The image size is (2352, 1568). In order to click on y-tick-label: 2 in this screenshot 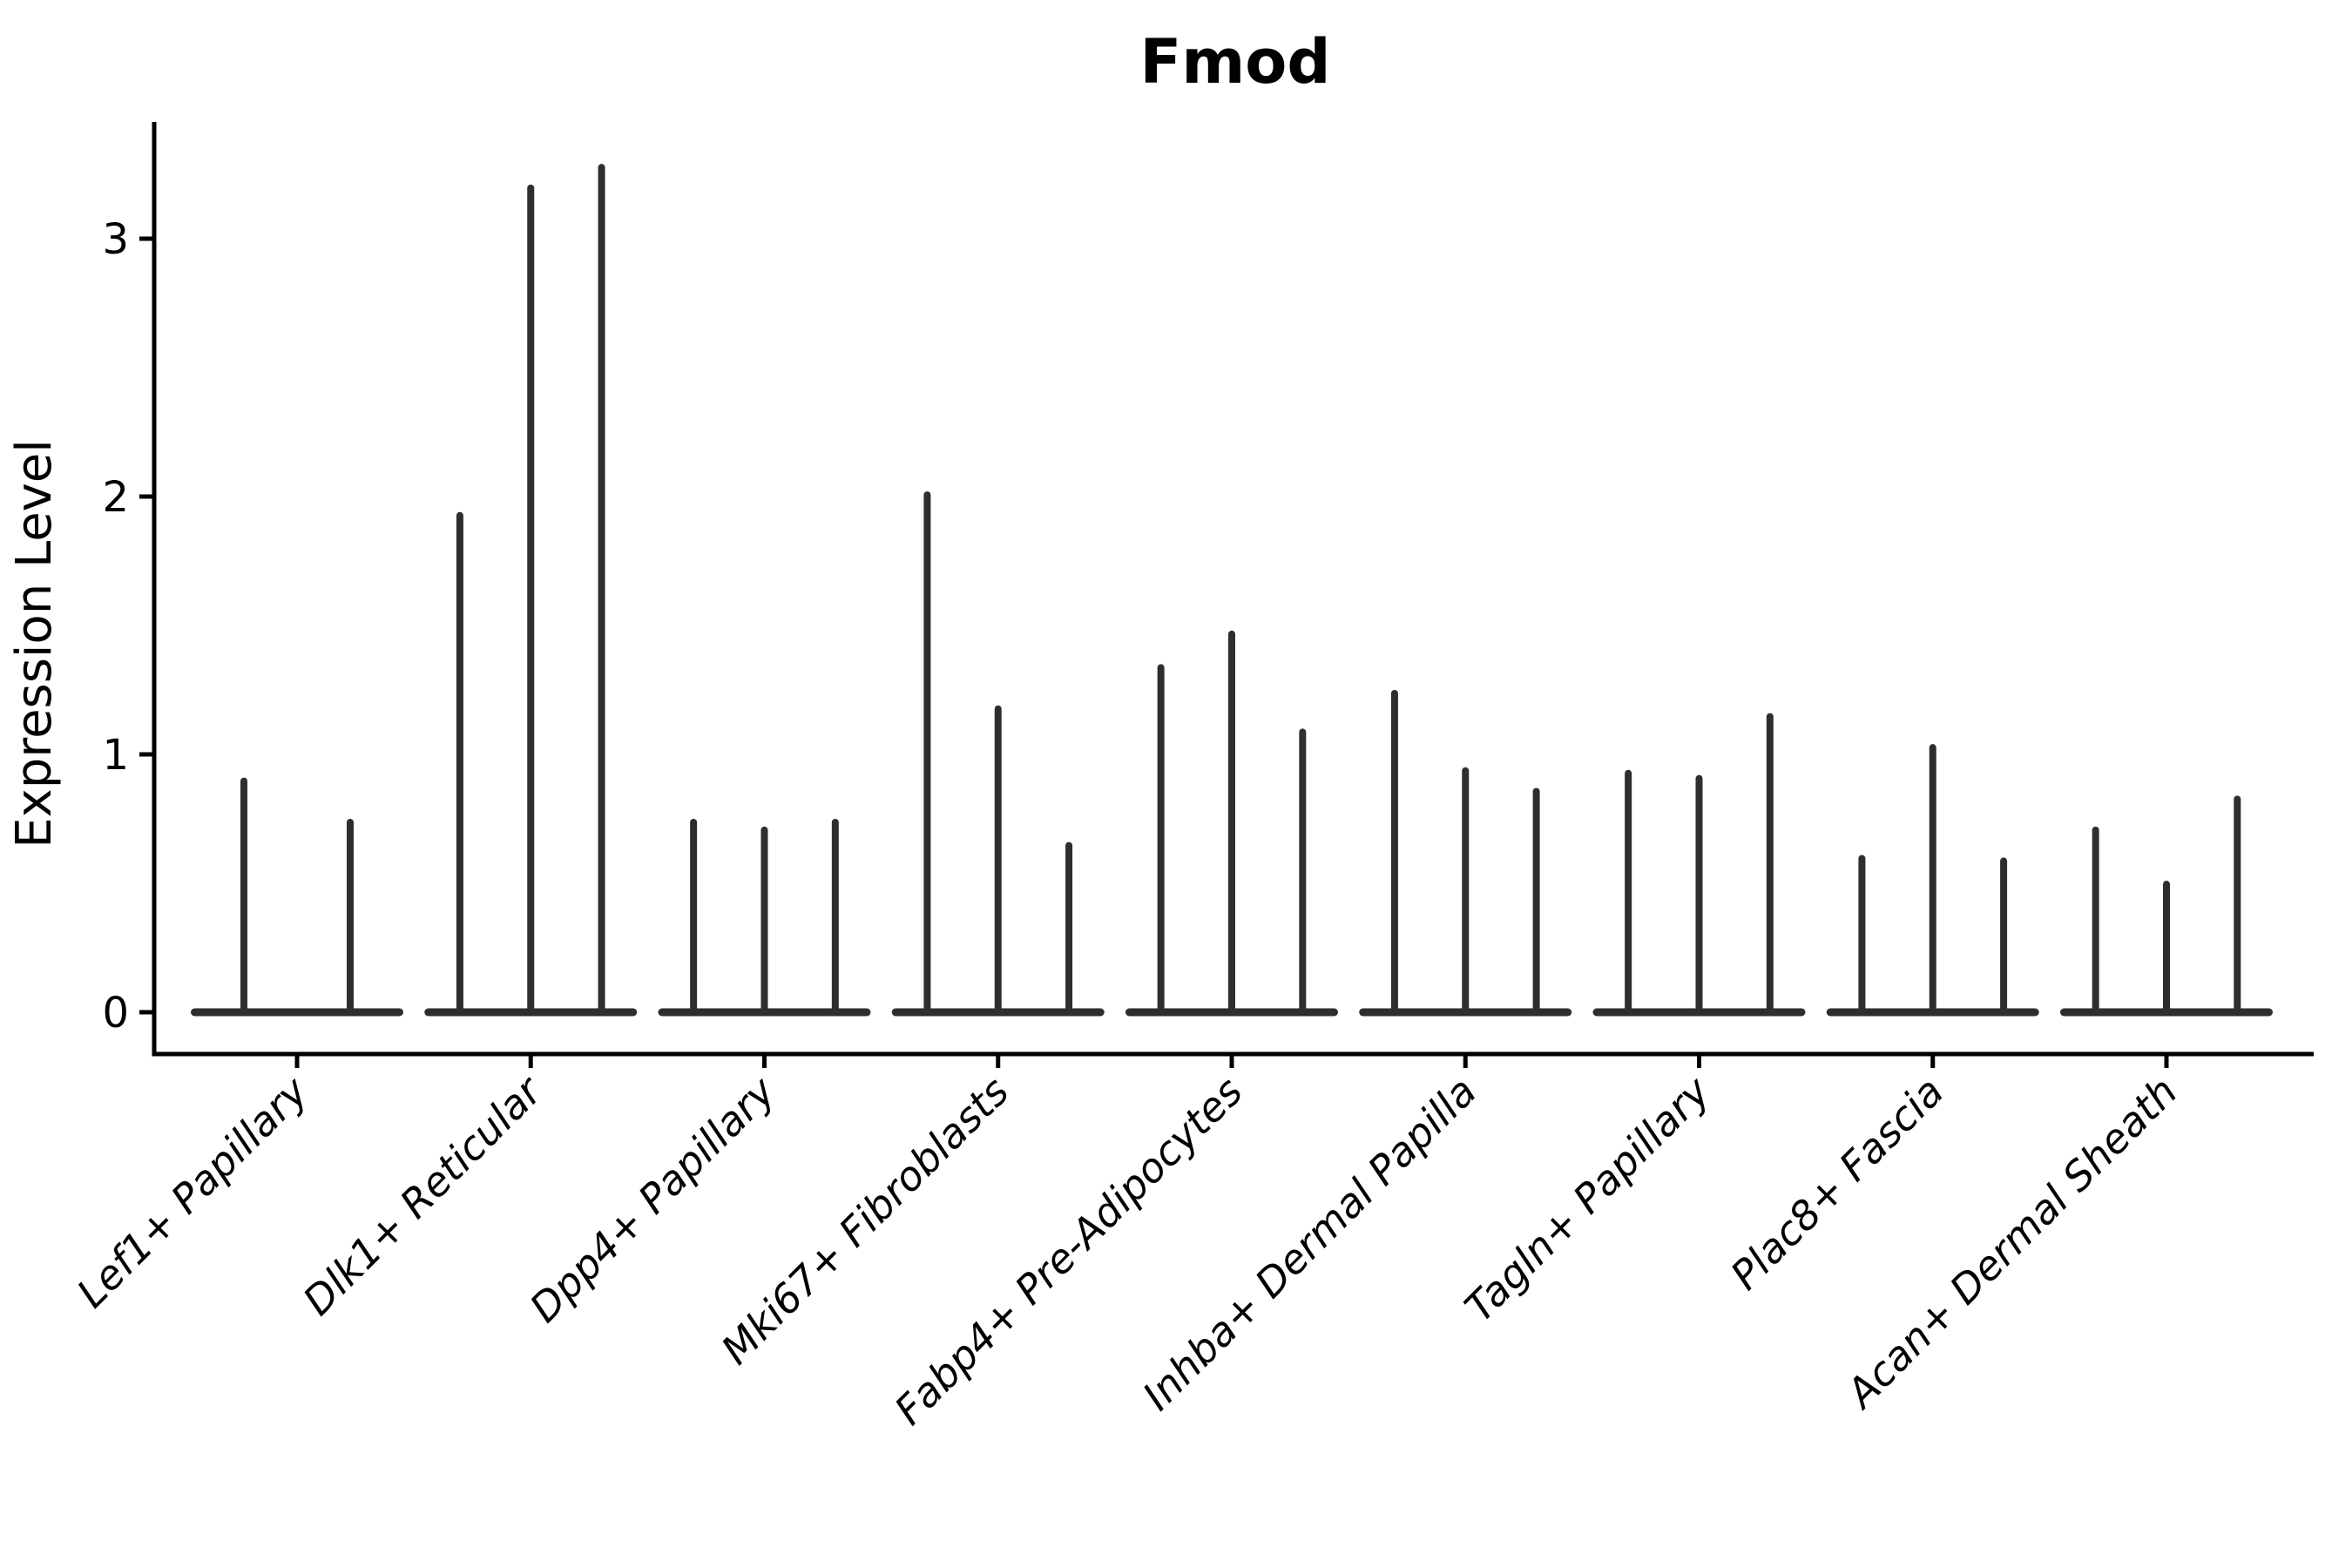, I will do `click(115, 497)`.